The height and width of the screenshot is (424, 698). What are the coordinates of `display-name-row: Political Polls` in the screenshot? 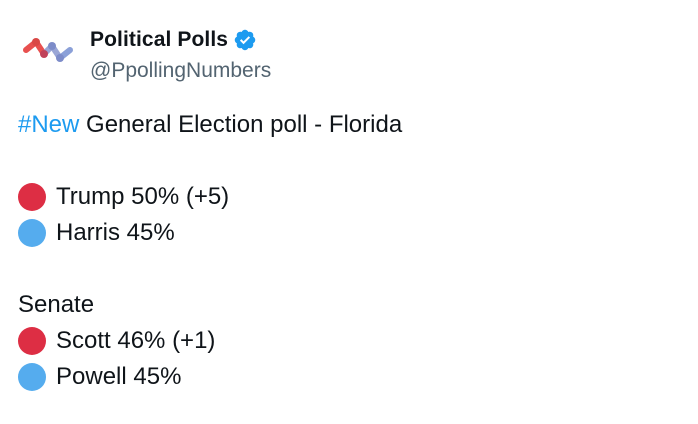 It's located at (180, 40).